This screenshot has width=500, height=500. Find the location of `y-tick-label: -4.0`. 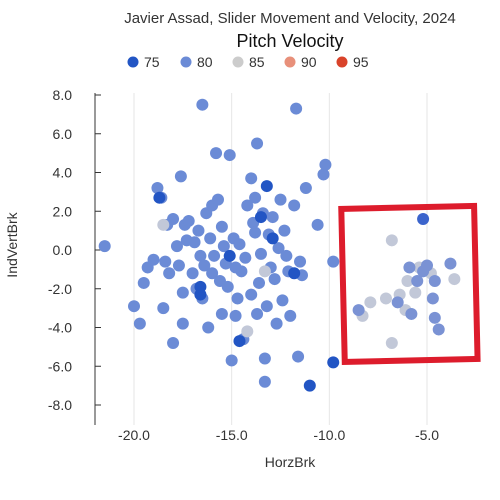

y-tick-label: -4.0 is located at coordinates (60, 328).